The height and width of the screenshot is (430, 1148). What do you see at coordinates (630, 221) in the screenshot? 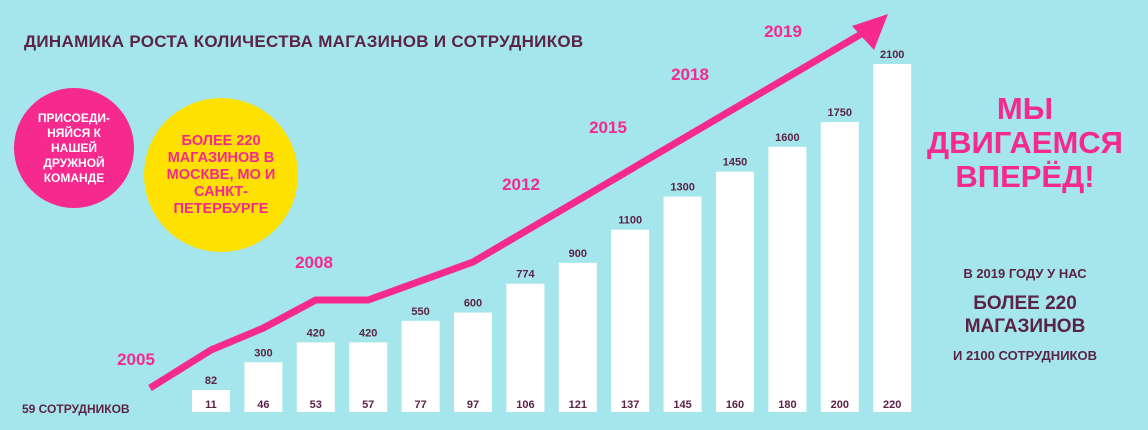
I see `bar-value-label: 1100` at bounding box center [630, 221].